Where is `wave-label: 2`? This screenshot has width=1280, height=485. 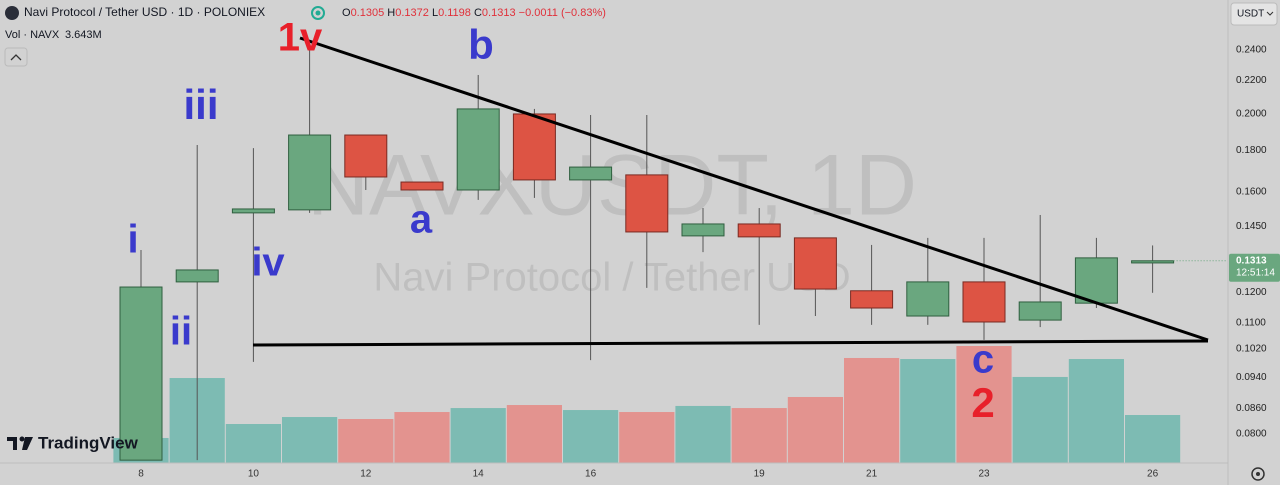
wave-label: 2 is located at coordinates (982, 402).